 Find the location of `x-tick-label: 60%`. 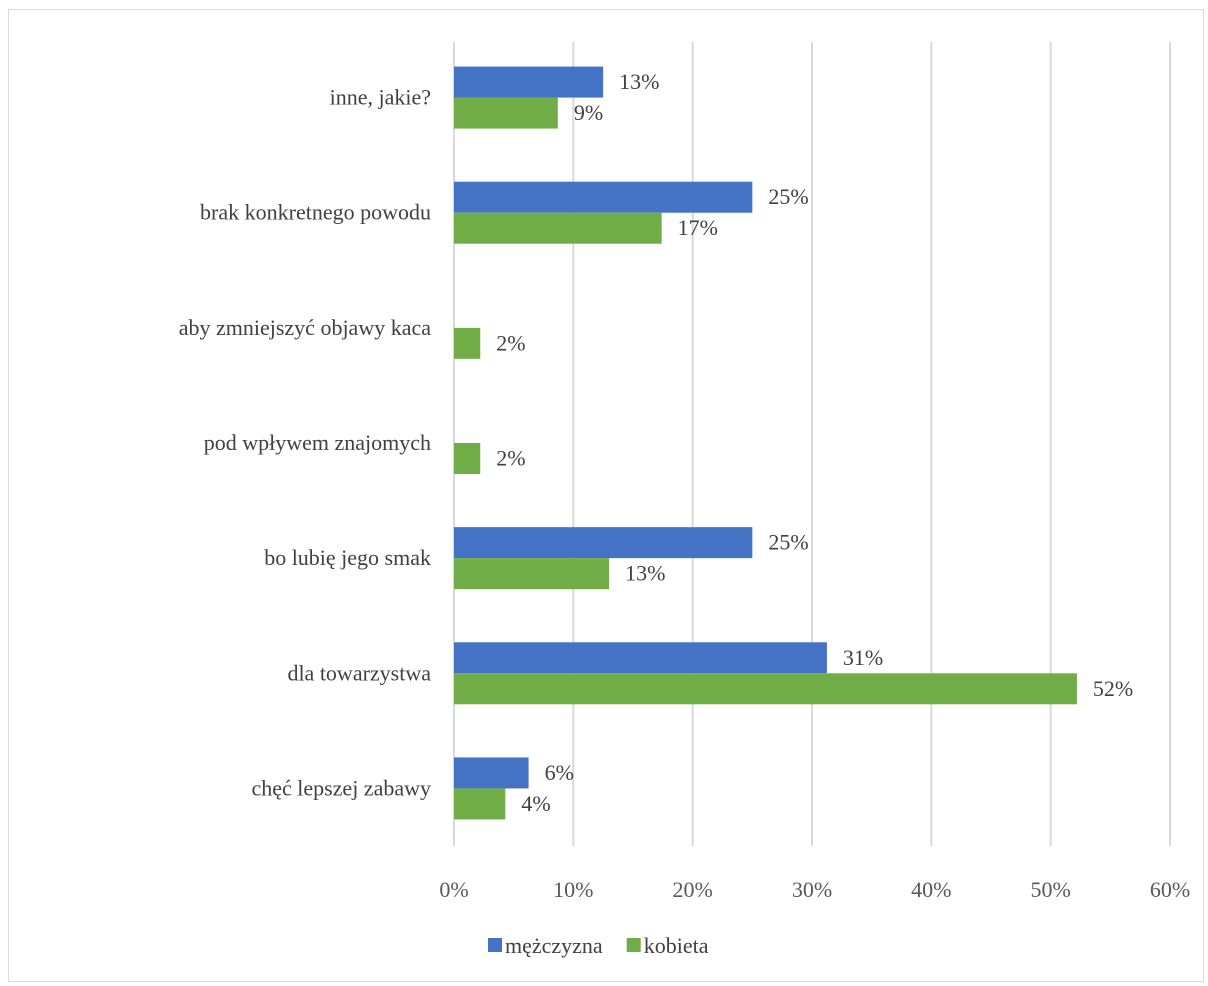

x-tick-label: 60% is located at coordinates (1170, 889).